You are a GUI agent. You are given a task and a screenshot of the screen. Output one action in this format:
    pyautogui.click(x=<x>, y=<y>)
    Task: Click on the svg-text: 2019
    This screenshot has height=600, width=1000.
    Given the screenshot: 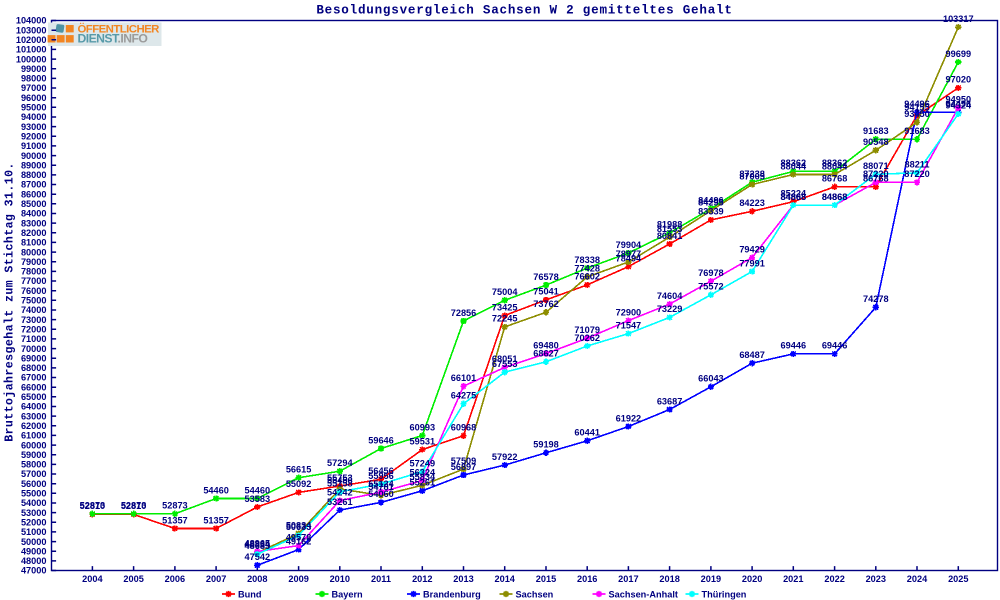 What is the action you would take?
    pyautogui.click(x=711, y=579)
    